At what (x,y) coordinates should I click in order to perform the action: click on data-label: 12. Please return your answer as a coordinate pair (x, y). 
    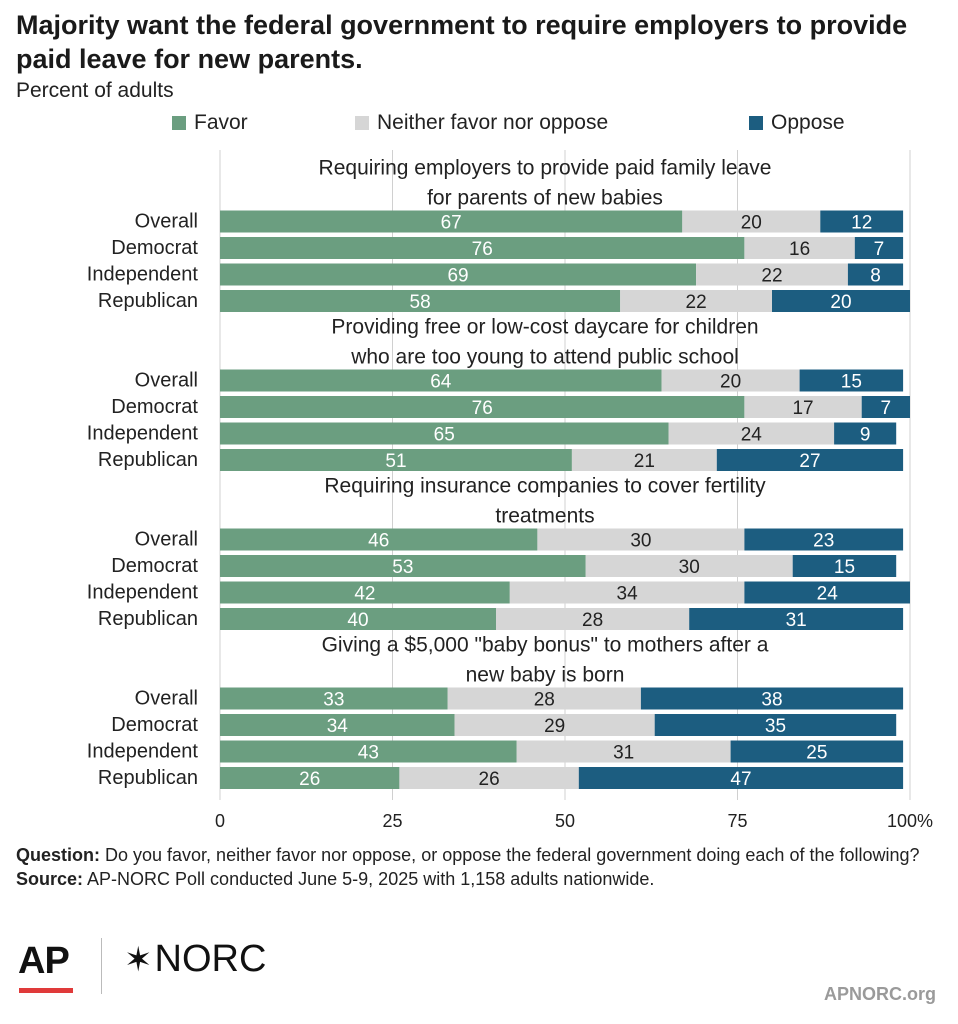
    Looking at the image, I should click on (861, 223).